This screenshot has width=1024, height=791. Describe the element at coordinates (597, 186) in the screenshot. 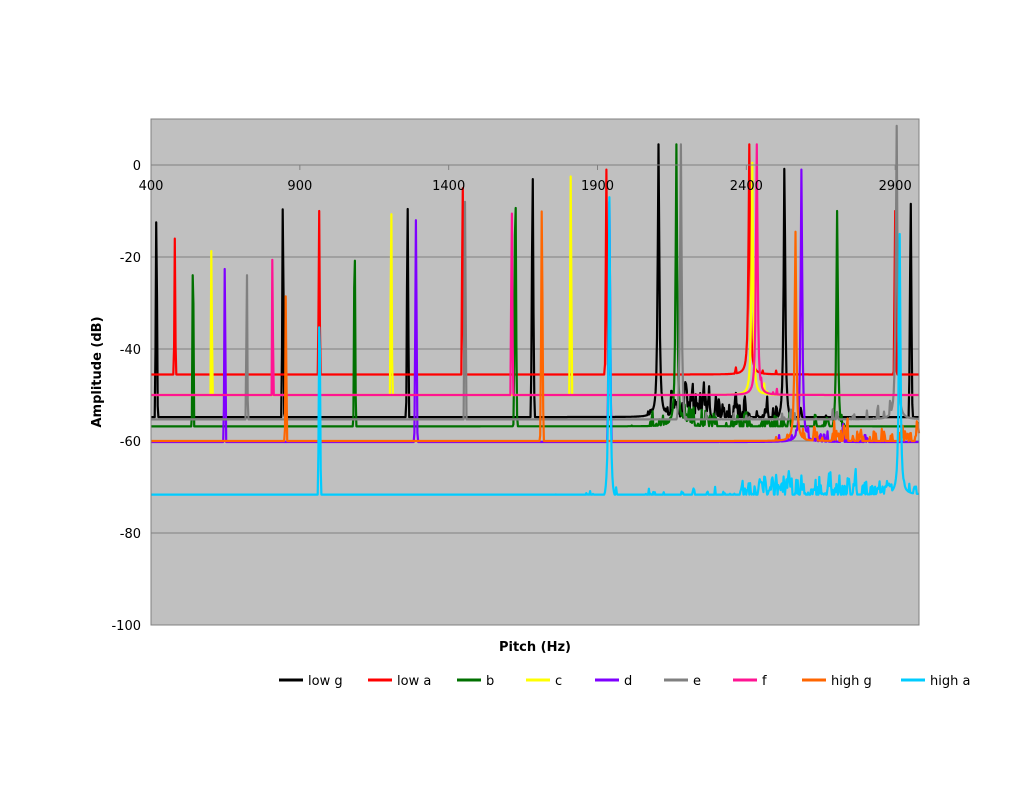

I see `x-tick-label: 1900` at that location.